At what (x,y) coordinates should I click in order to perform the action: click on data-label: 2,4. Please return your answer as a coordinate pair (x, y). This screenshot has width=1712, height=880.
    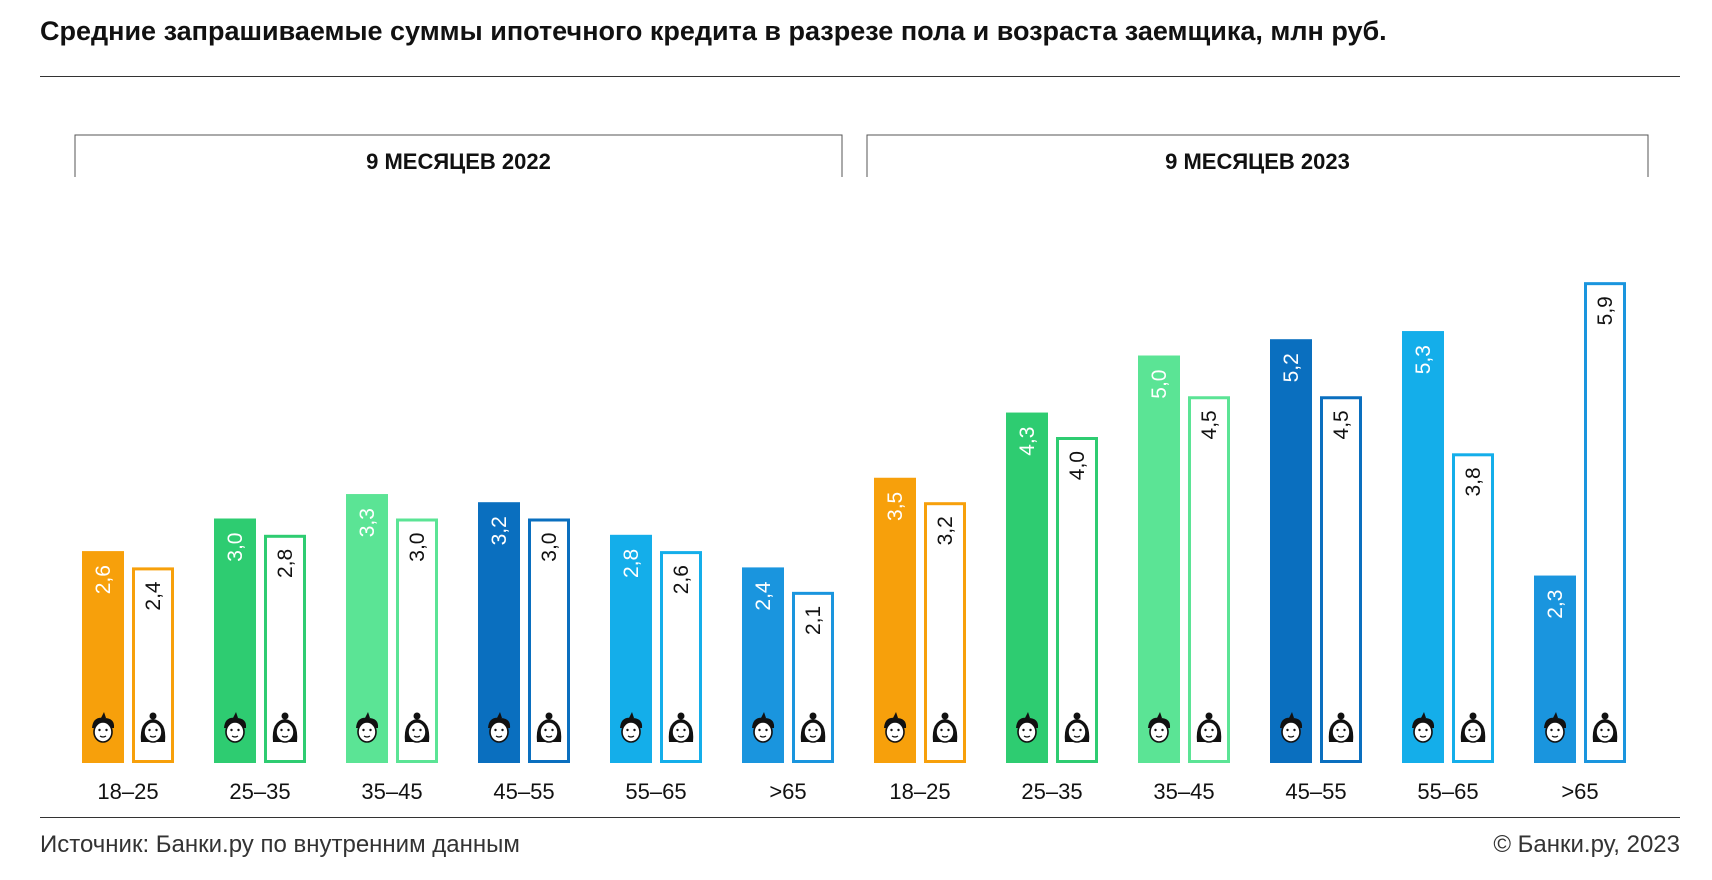
    Looking at the image, I should click on (153, 596).